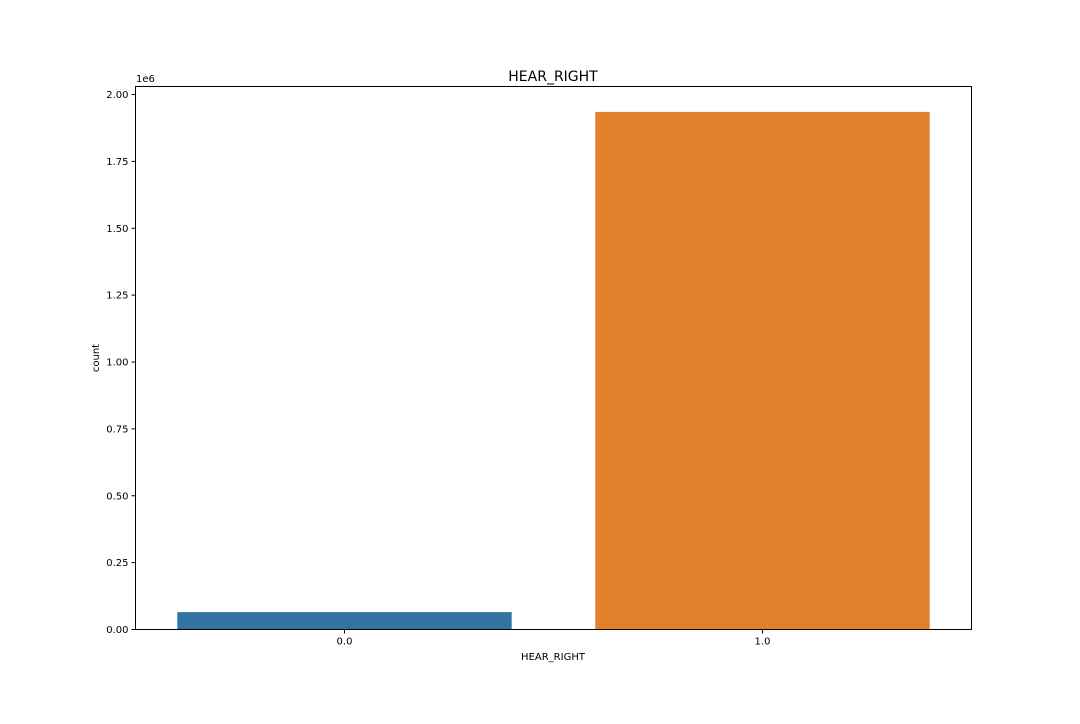  What do you see at coordinates (145, 79) in the screenshot?
I see `y-axis-offset-label: 1e6` at bounding box center [145, 79].